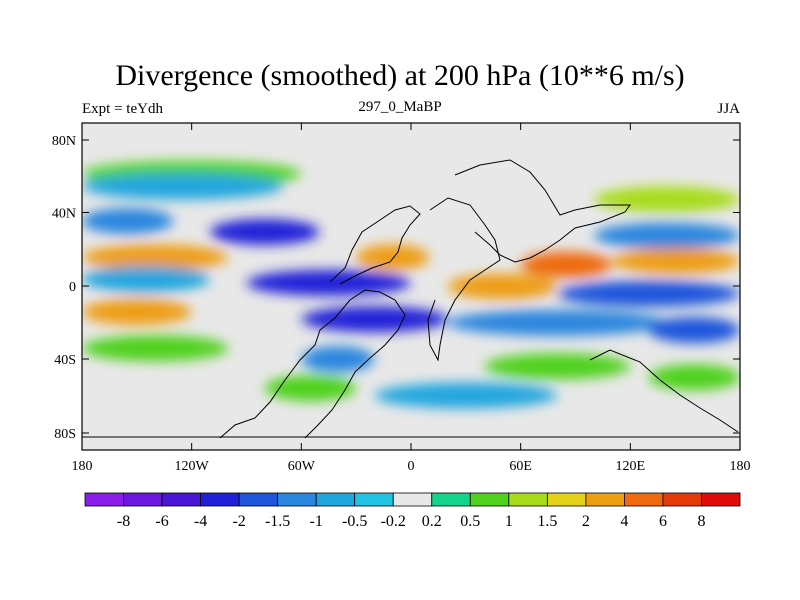 The height and width of the screenshot is (600, 800). What do you see at coordinates (393, 521) in the screenshot?
I see `colorbar-label: -0.2` at bounding box center [393, 521].